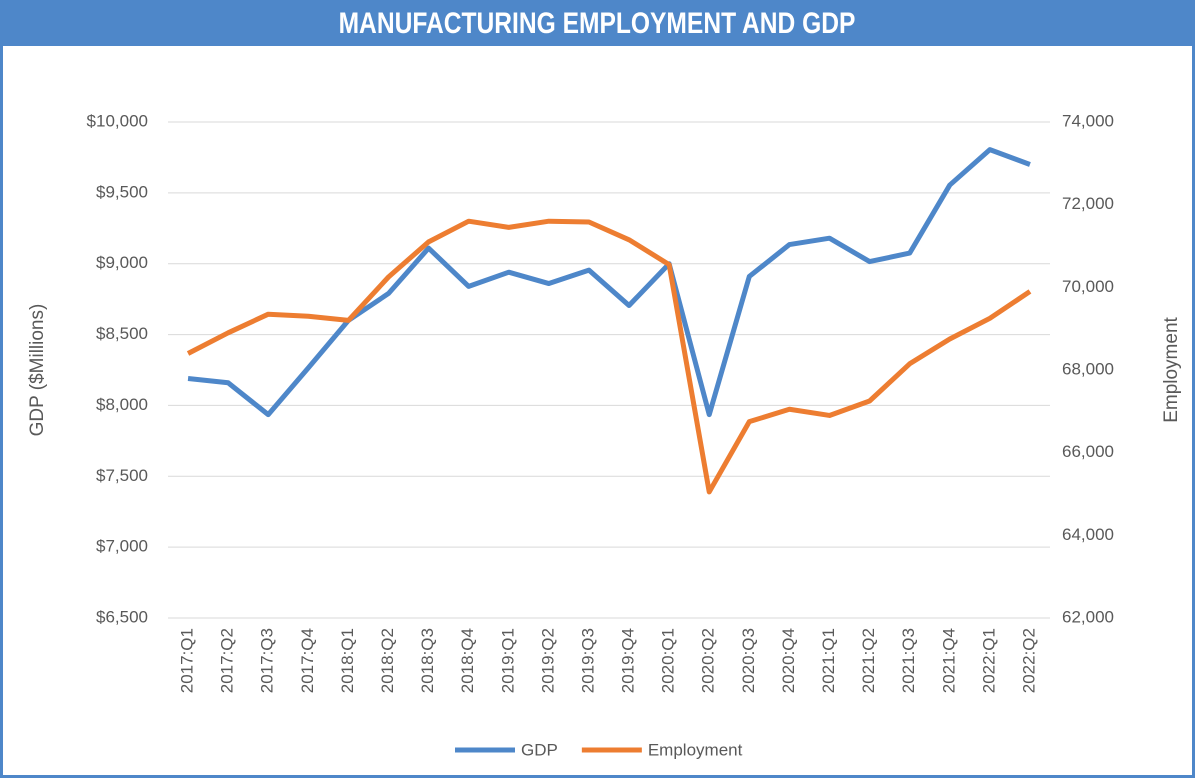 The image size is (1195, 783). What do you see at coordinates (307, 660) in the screenshot?
I see `x-tick-label: 2017:Q4` at bounding box center [307, 660].